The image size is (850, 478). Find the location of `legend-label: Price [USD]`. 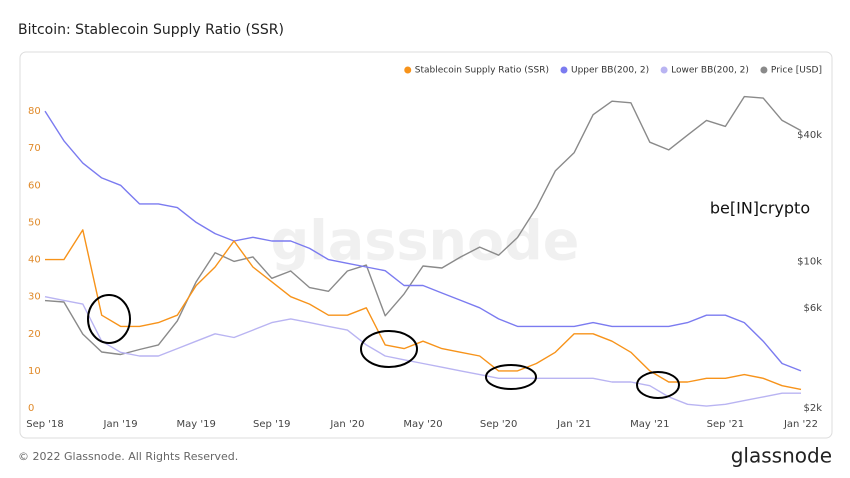

legend-label: Price [USD] is located at coordinates (796, 71).